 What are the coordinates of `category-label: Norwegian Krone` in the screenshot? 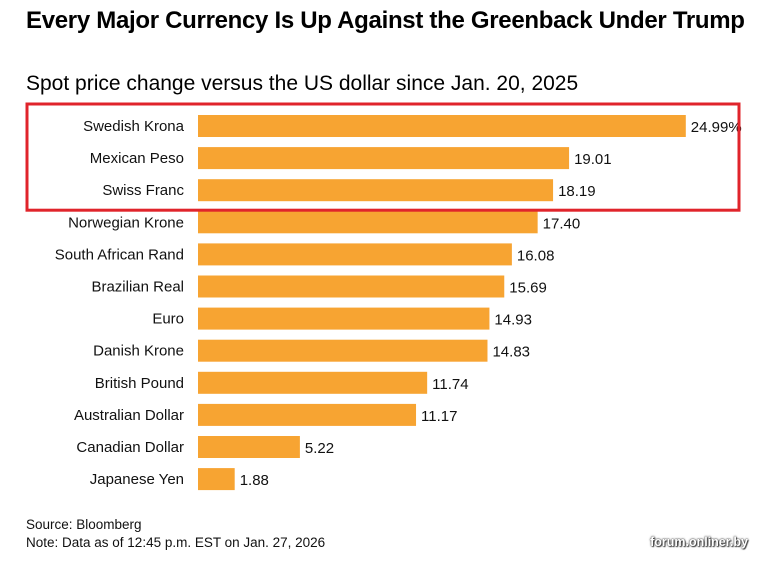 It's located at (126, 222).